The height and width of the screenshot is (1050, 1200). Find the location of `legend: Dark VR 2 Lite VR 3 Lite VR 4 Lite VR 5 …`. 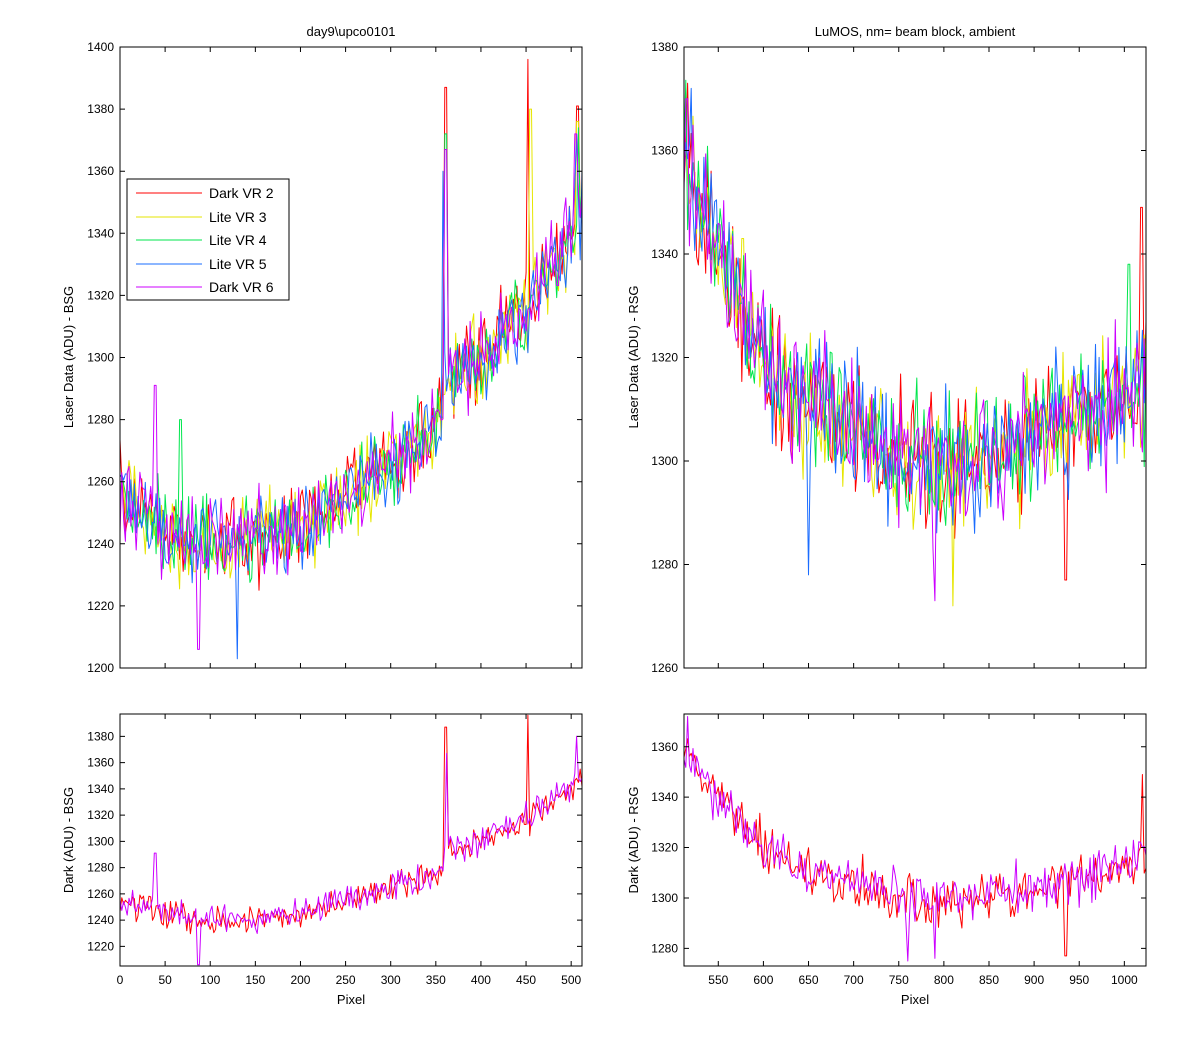

legend: Dark VR 2 Lite VR 3 Lite VR 4 Lite VR 5 … is located at coordinates (208, 239).